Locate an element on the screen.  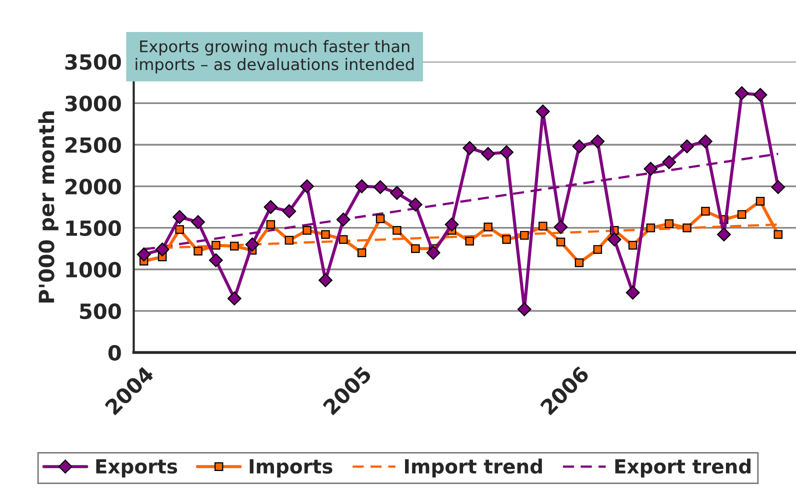
y-tick-label: 1000 is located at coordinates (93, 270).